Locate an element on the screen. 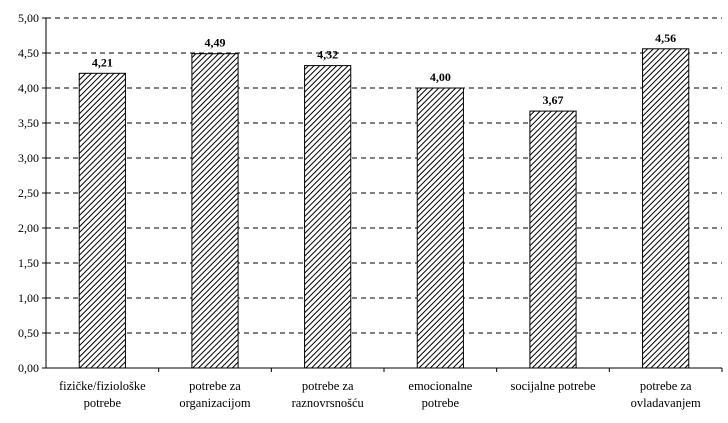 The height and width of the screenshot is (423, 728). x-tick-label: potrebe za ovladavanjem is located at coordinates (666, 394).